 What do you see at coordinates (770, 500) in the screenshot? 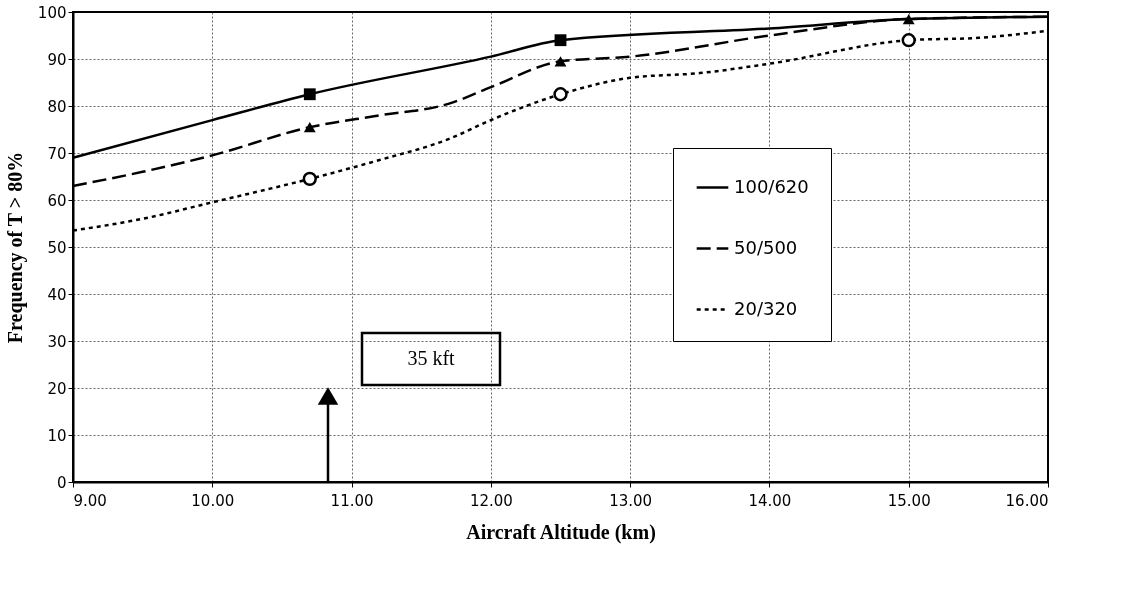
I see `x-tick-label: 14.00` at bounding box center [770, 500].